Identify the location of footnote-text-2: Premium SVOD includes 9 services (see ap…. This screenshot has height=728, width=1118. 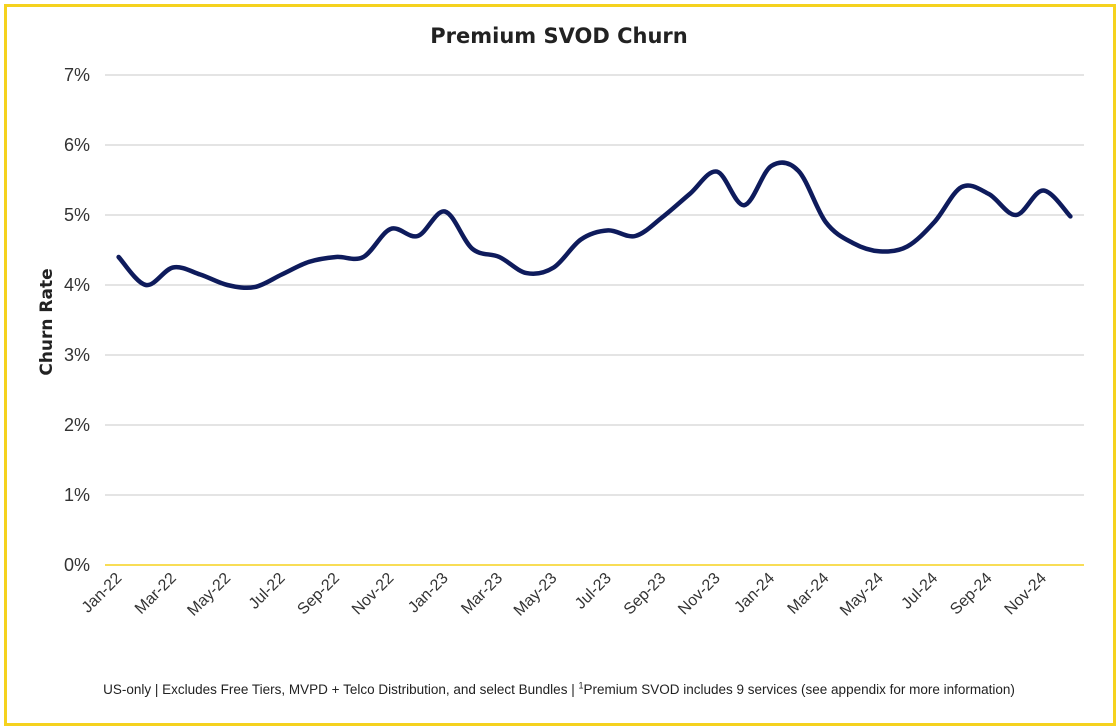
(799, 689).